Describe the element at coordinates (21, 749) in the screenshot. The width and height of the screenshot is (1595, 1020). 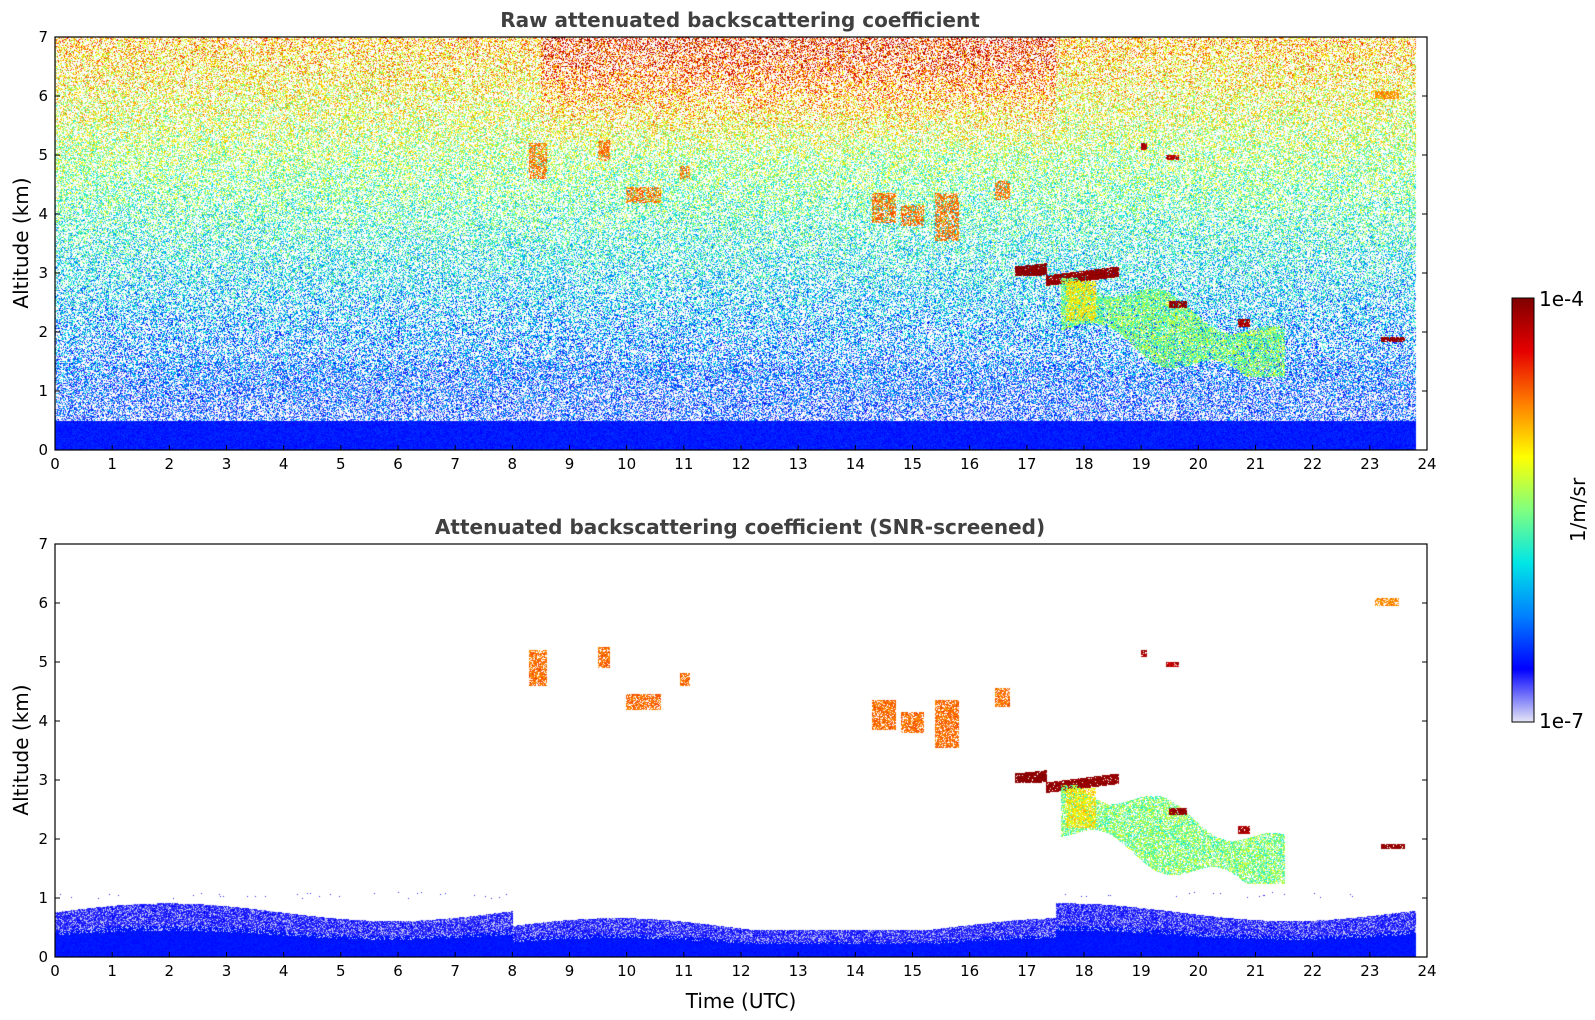
I see `bottom-y-axis-label: Altitude (km)` at that location.